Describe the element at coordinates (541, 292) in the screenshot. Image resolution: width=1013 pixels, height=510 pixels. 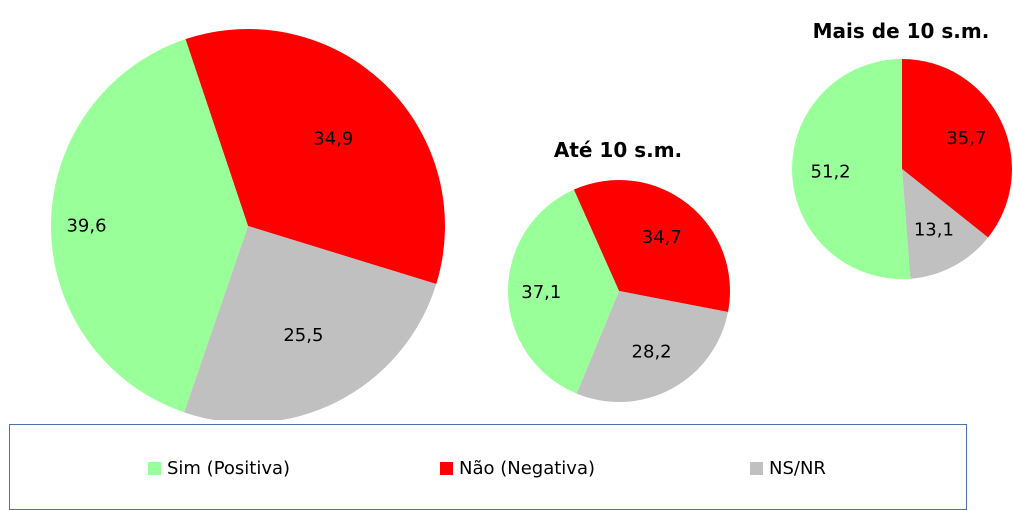
I see `pie-label-ate-10-positive: 37,1` at that location.